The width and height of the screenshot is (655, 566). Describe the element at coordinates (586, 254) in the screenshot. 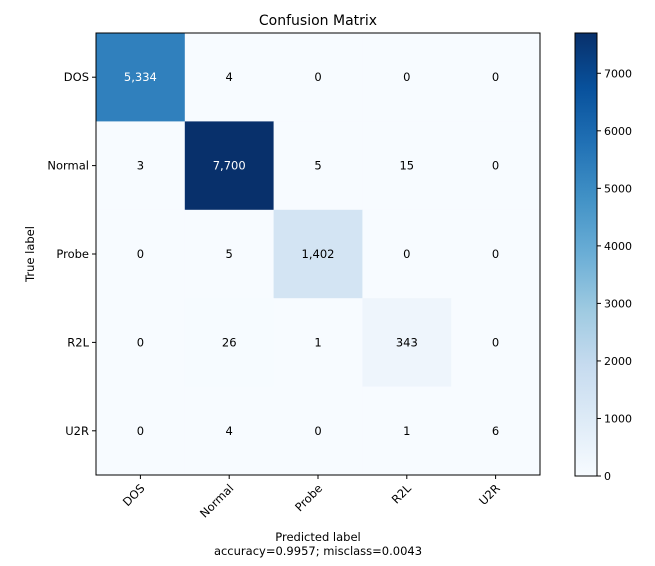

I see `colorbar` at that location.